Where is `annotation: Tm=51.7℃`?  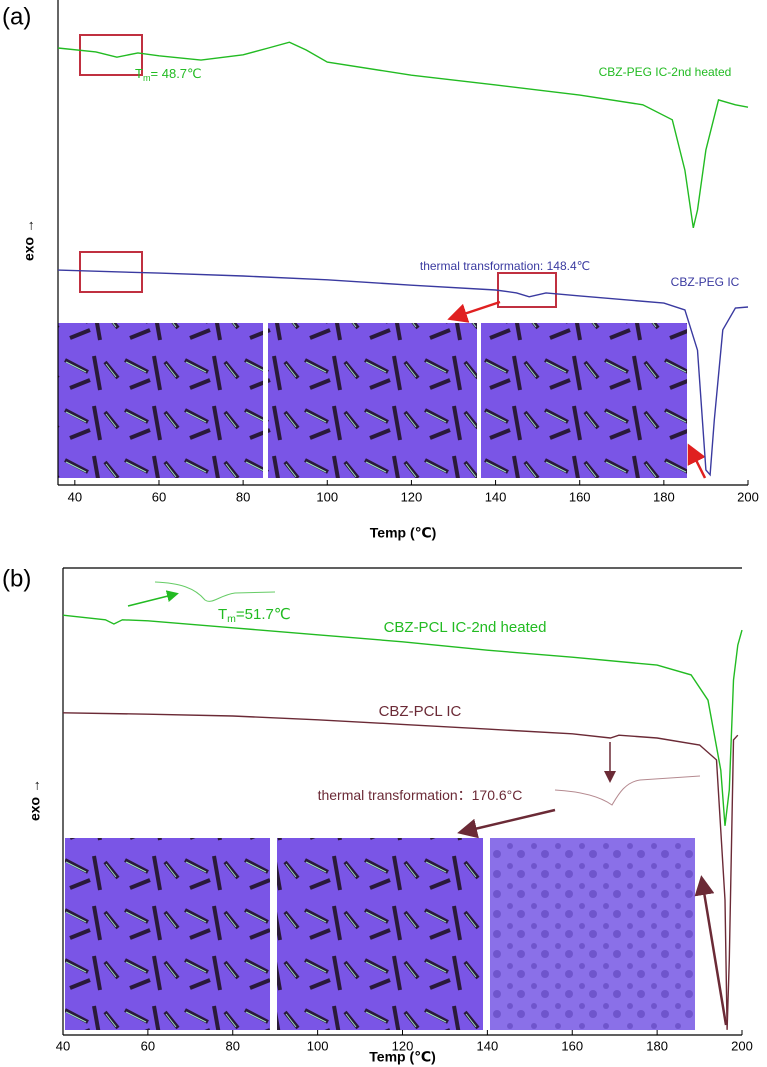
annotation: Tm=51.7℃ is located at coordinates (254, 615).